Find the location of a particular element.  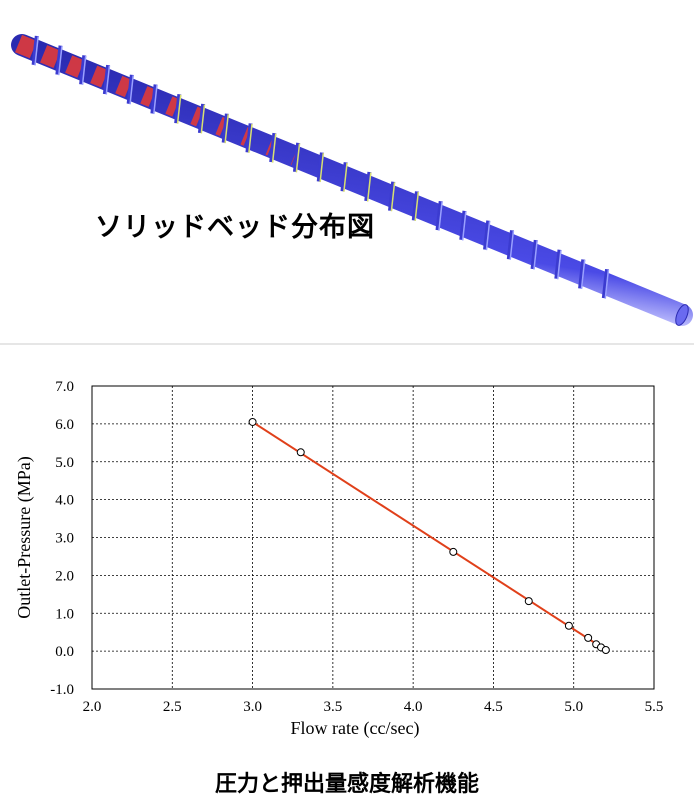

y-tick-label: 7.0 is located at coordinates (64, 387).